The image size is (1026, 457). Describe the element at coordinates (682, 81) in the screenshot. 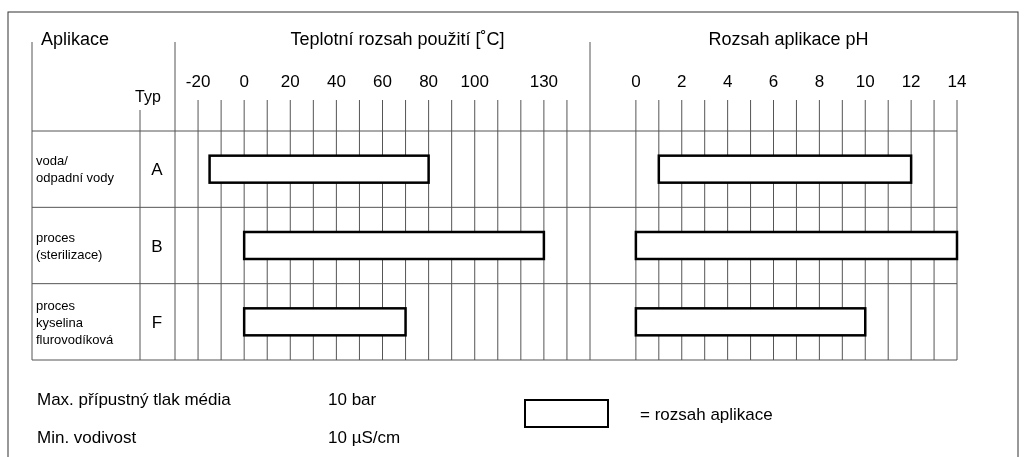

I see `x-tick-label: 2` at that location.